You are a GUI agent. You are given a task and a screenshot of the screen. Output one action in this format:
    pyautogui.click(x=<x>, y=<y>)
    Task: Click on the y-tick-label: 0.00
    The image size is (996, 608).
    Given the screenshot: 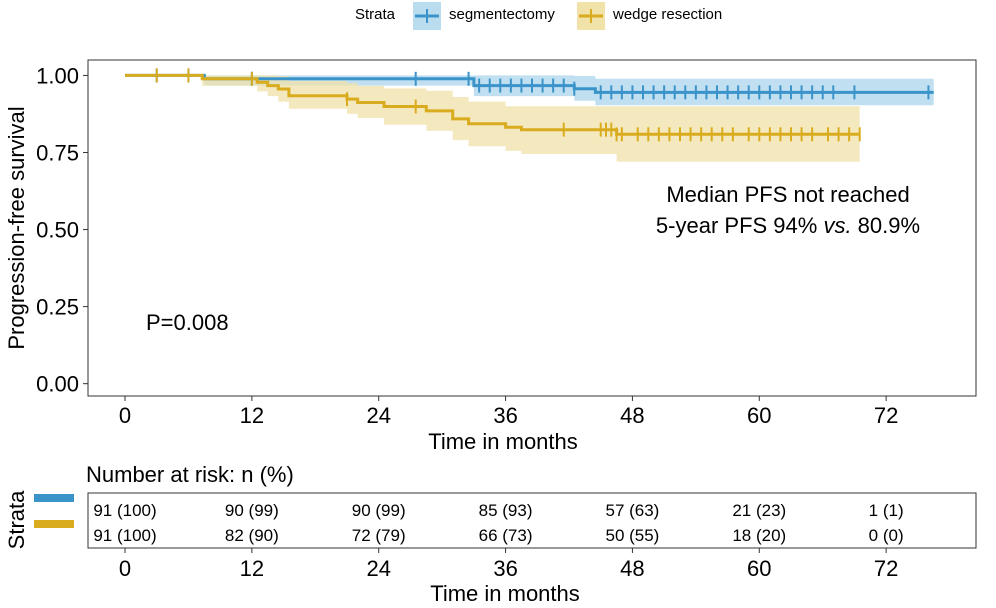 What is the action you would take?
    pyautogui.click(x=57, y=384)
    